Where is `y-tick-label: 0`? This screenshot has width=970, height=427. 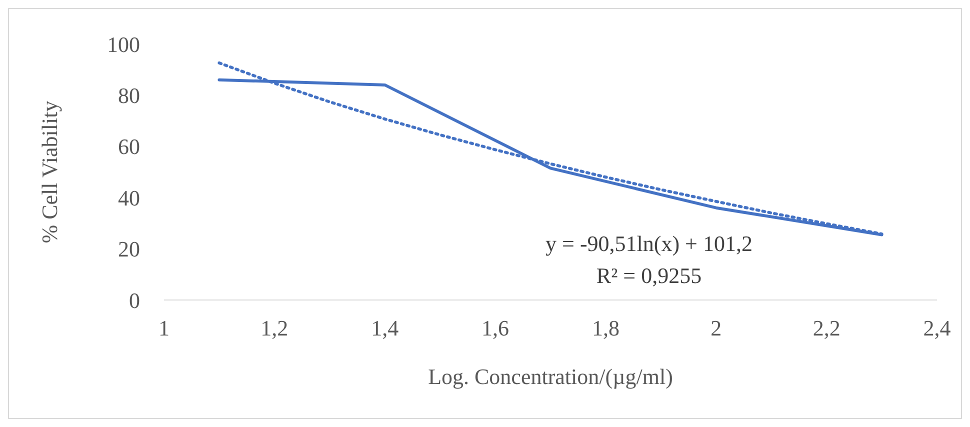 y-tick-label: 0 is located at coordinates (134, 300).